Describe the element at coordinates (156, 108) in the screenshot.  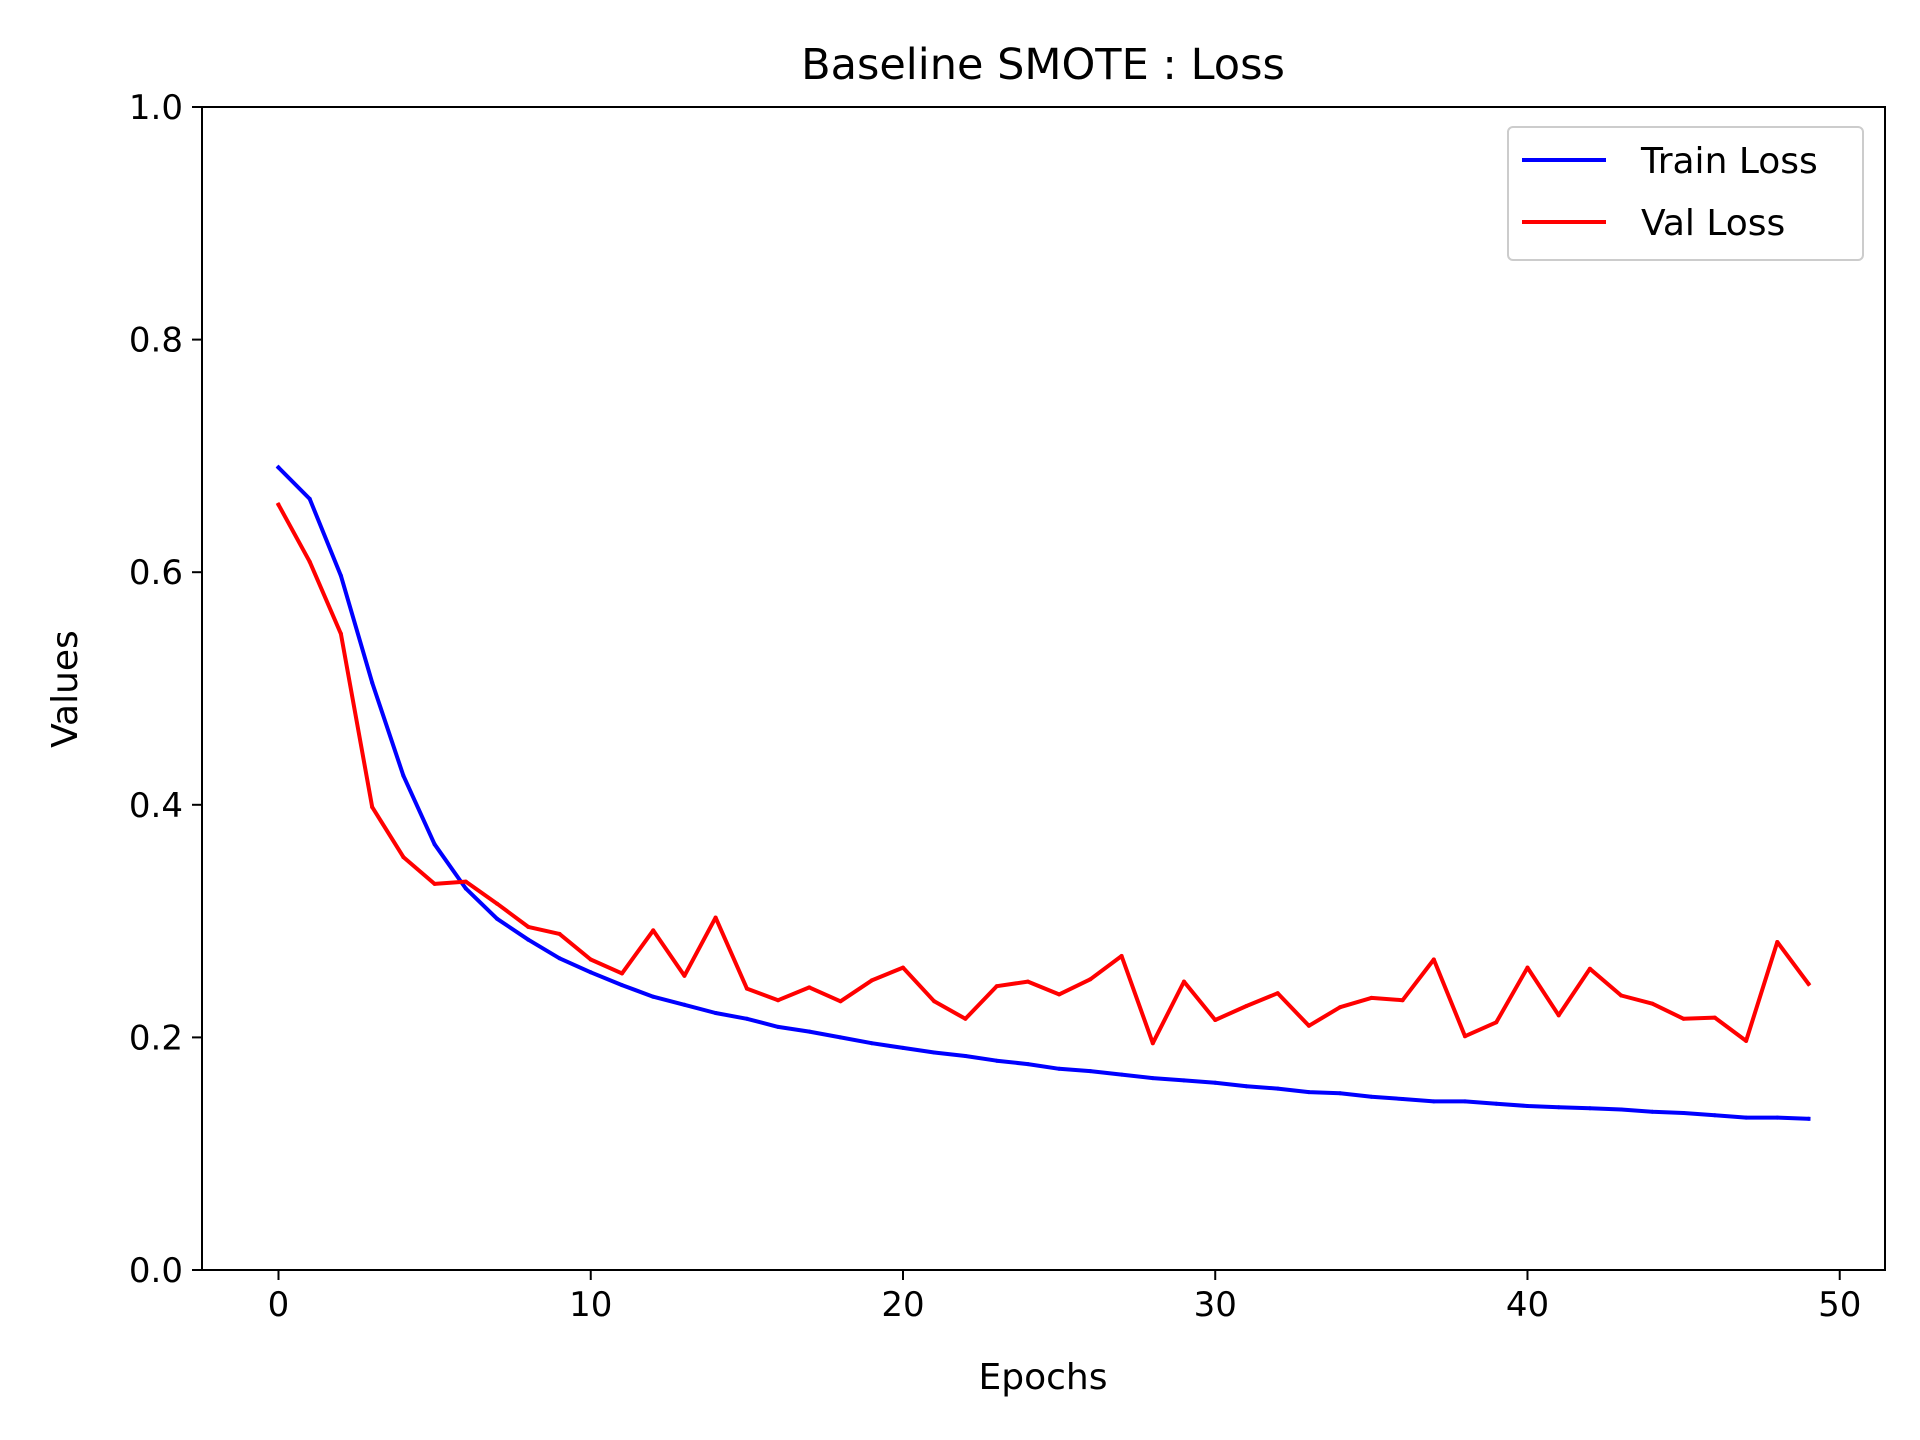
I see `y-tick-label: 1.0` at that location.